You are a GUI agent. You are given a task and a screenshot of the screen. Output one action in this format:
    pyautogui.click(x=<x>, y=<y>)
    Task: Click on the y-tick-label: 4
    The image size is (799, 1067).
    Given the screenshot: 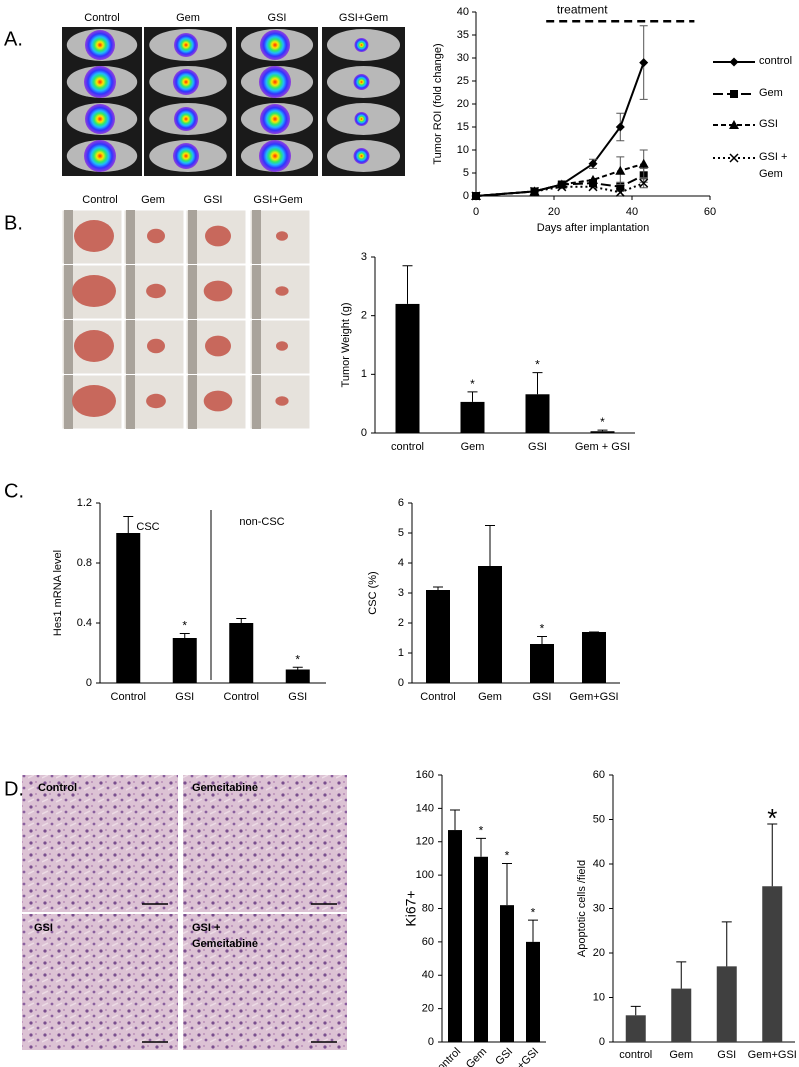 What is the action you would take?
    pyautogui.click(x=401, y=563)
    